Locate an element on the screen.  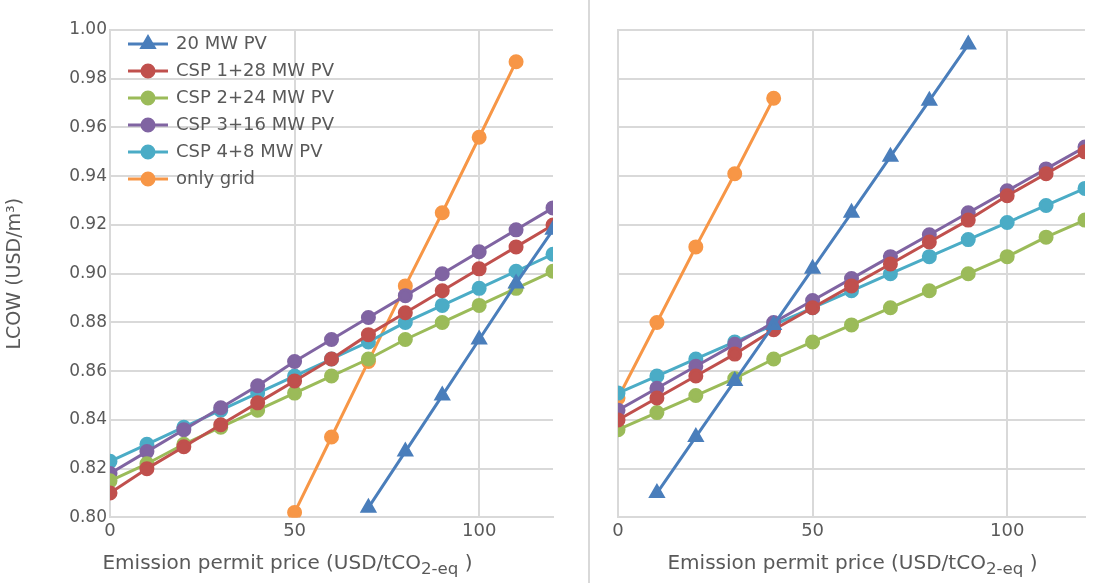
legend-label: CSP 4+8 MW PV is located at coordinates (250, 150).